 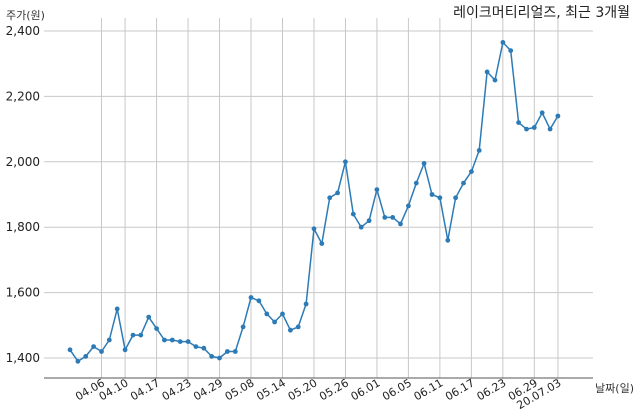 What do you see at coordinates (492, 389) in the screenshot?
I see `x-tick-label: 06.23` at bounding box center [492, 389].